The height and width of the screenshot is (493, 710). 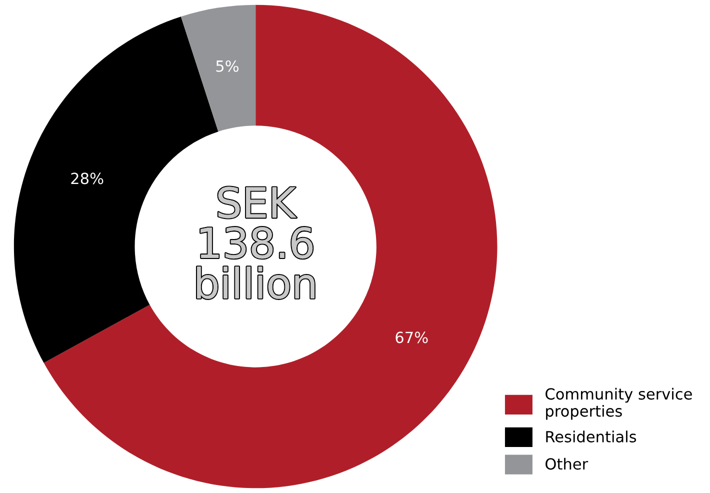 What do you see at coordinates (412, 338) in the screenshot?
I see `data-label: 67%` at bounding box center [412, 338].